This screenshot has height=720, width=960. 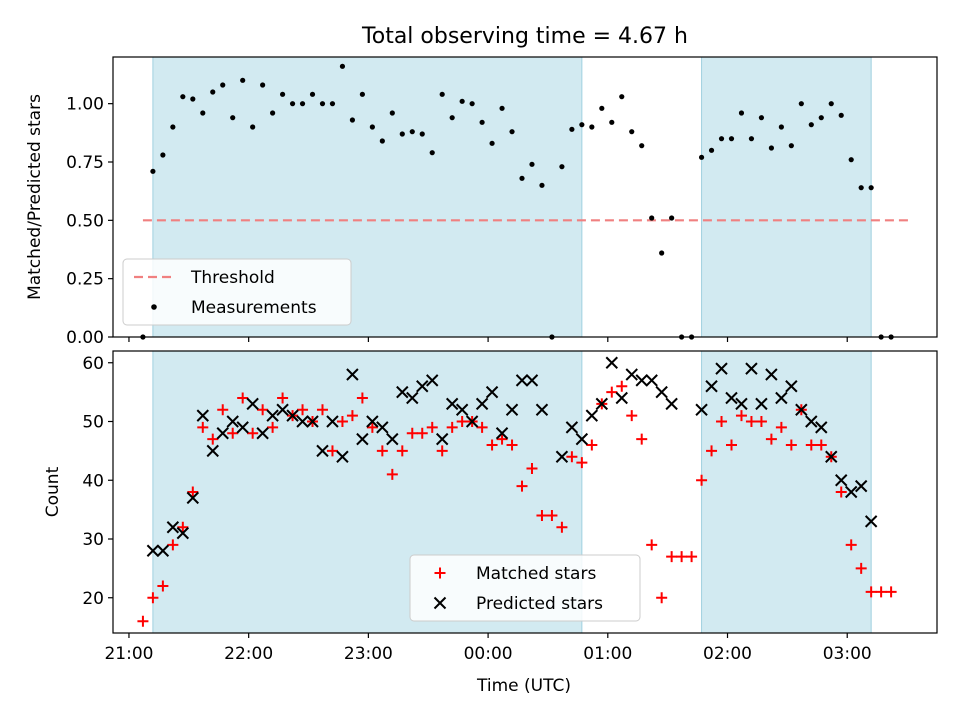 What do you see at coordinates (786, 197) in the screenshot?
I see `observing-window` at bounding box center [786, 197].